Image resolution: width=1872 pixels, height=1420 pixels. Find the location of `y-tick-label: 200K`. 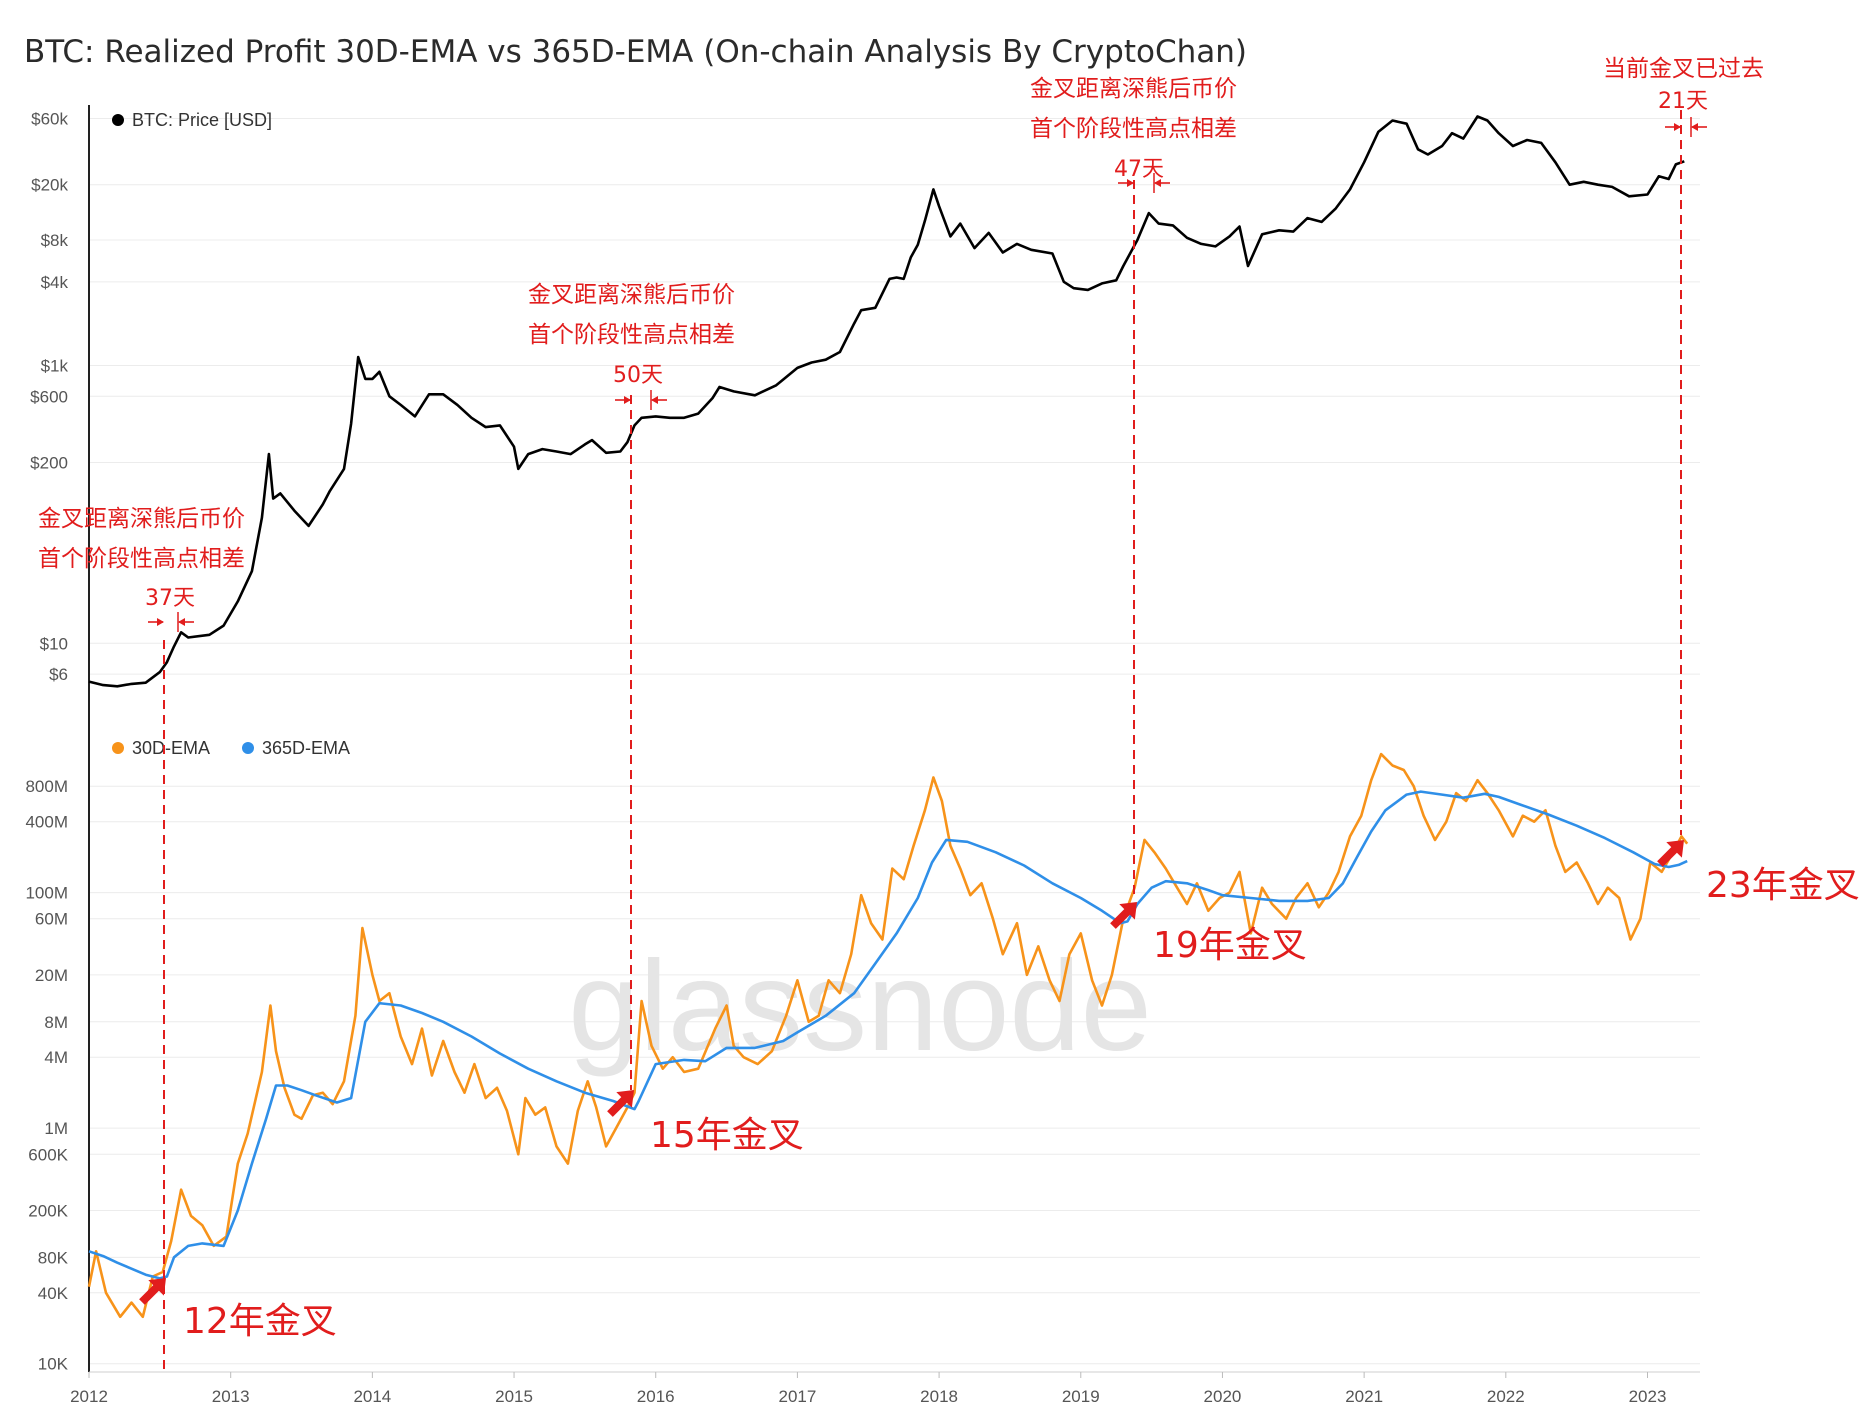

y-tick-label: 200K is located at coordinates (48, 1210).